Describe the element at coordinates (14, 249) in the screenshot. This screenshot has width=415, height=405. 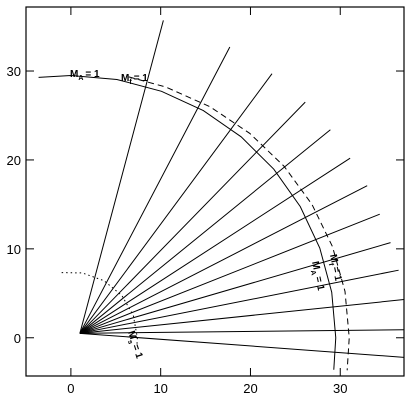
I see `y-tick-label: 10` at that location.